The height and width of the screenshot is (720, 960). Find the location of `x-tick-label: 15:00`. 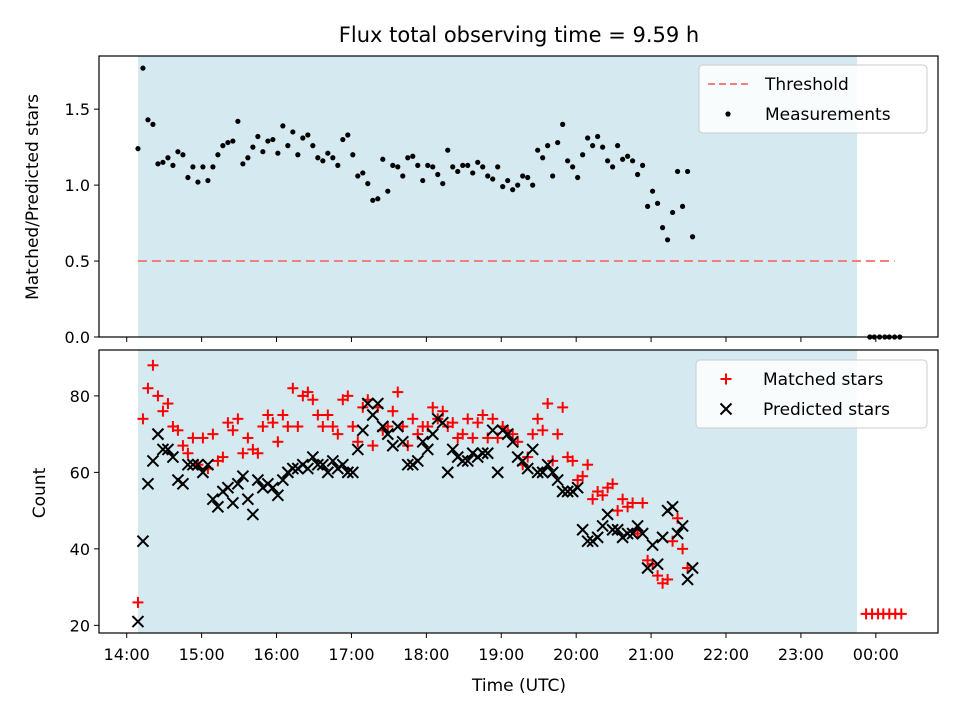

x-tick-label: 15:00 is located at coordinates (202, 654).